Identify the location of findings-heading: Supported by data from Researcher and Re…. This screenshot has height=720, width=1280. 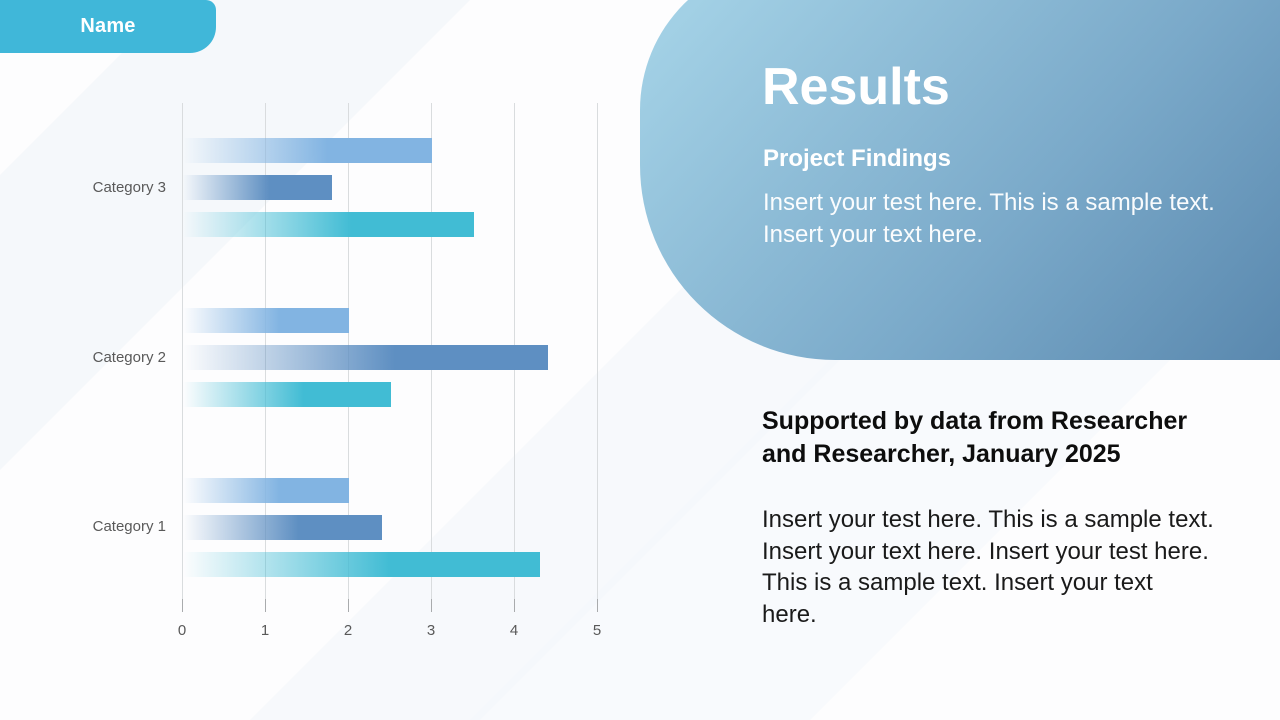
(975, 437).